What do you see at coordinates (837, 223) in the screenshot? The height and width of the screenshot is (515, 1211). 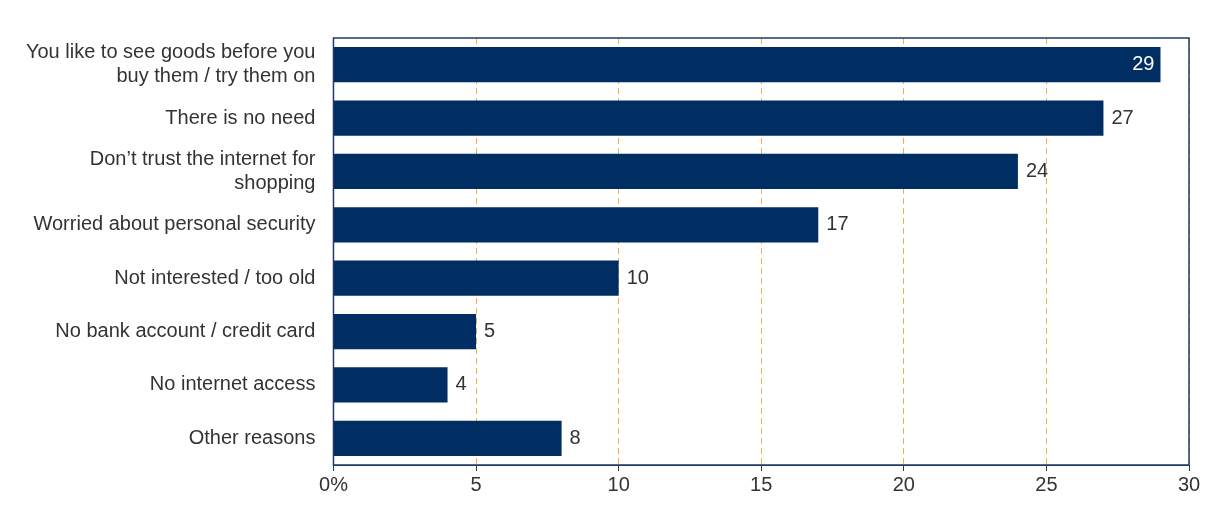 I see `data-label: 17` at bounding box center [837, 223].